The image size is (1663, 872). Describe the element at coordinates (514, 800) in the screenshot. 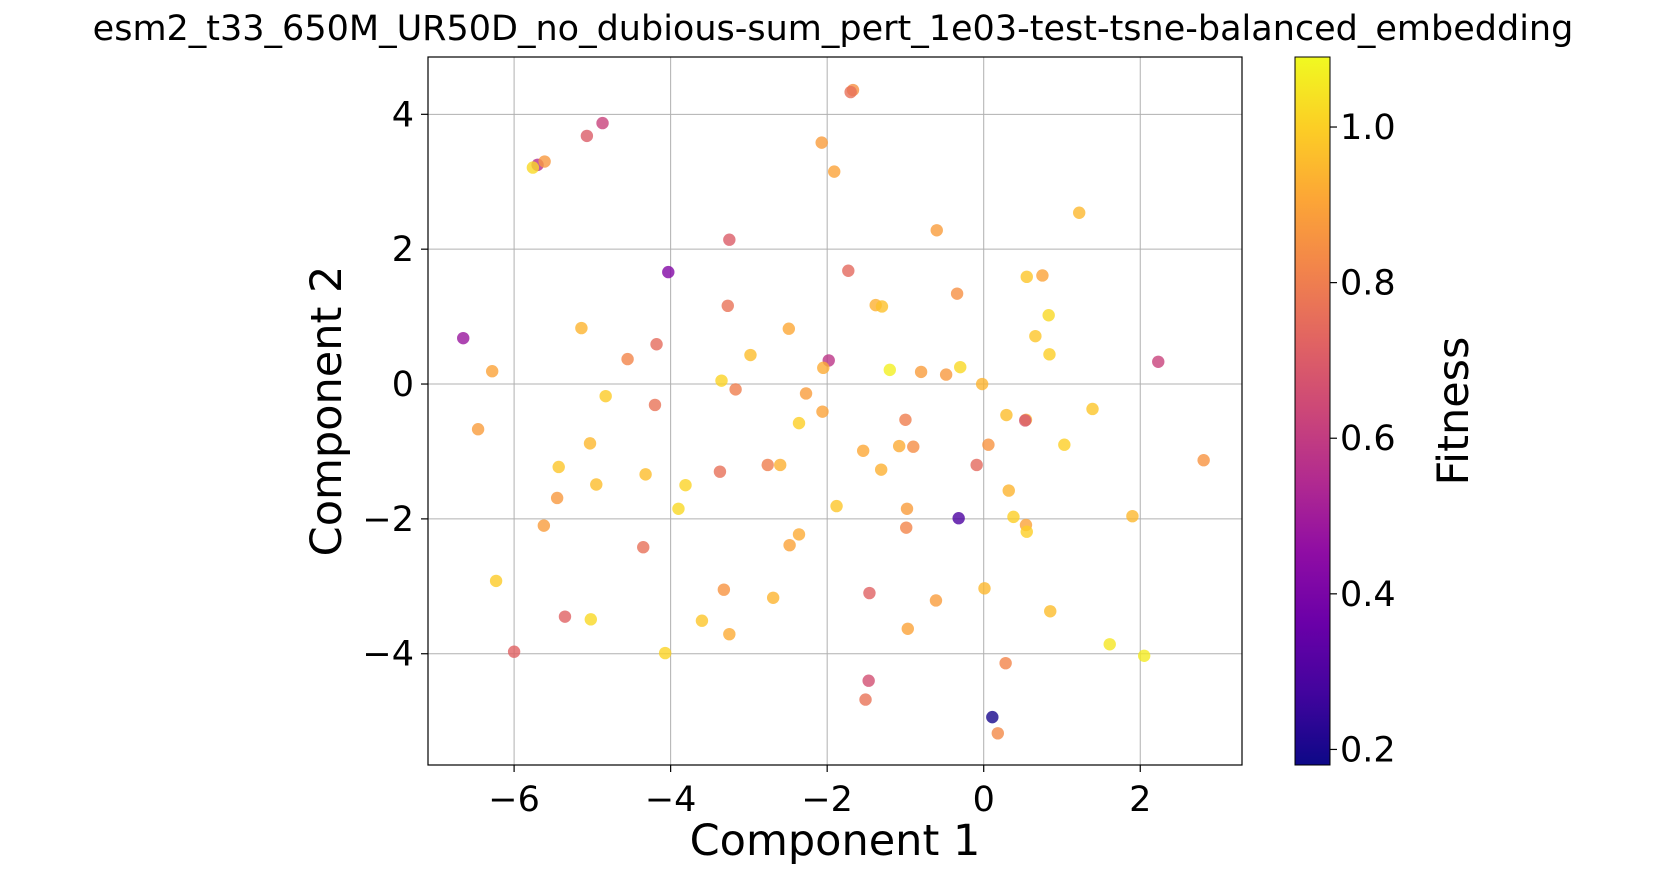

I see `x-tick-label: −6` at that location.